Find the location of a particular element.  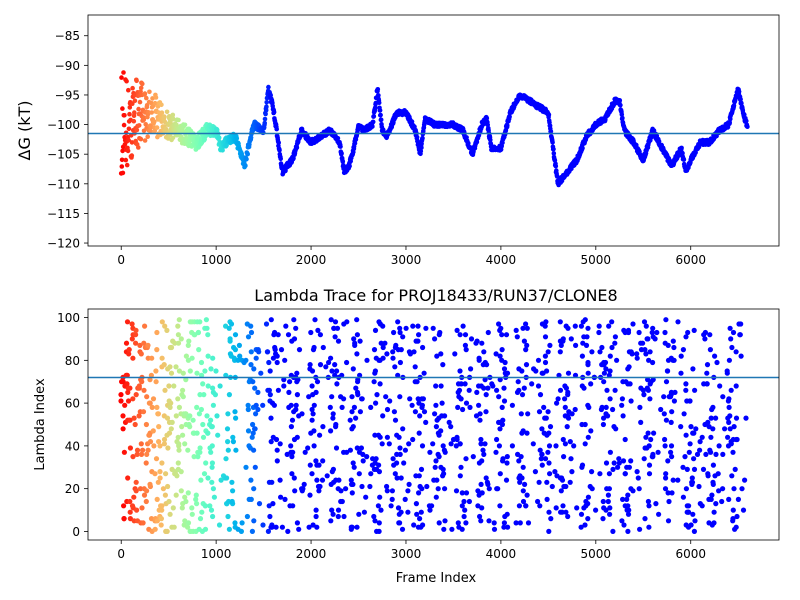

lambda-x-tick-label: 4000 is located at coordinates (501, 554).